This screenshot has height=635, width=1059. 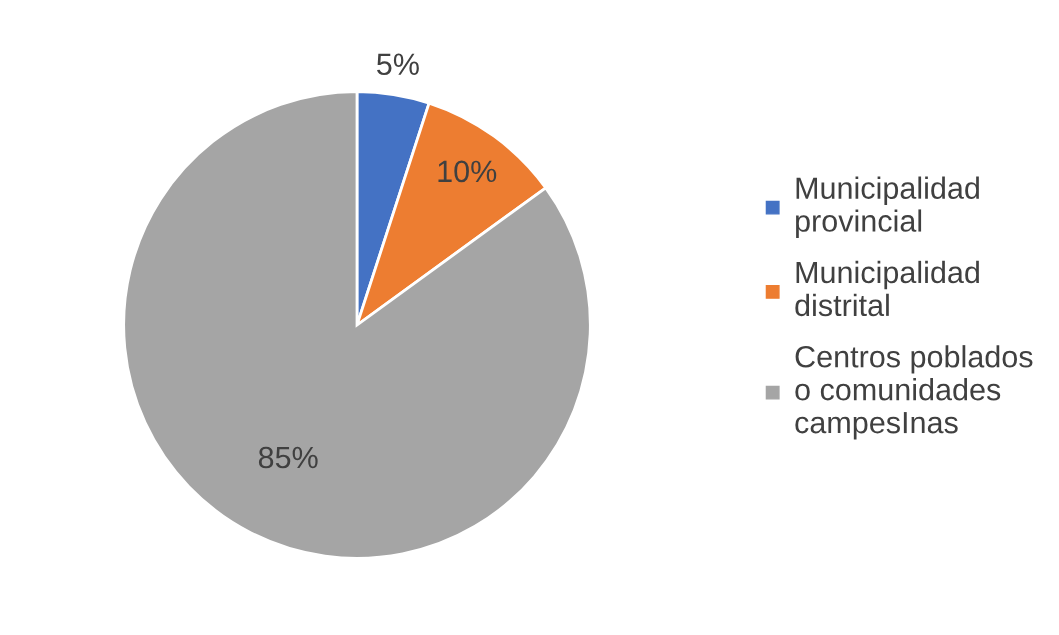 I want to click on legend-label: Municipalidad provincial, so click(x=887, y=207).